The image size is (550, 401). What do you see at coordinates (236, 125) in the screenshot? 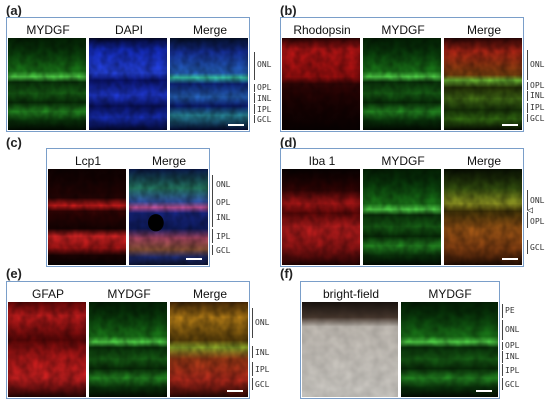
I see `panel-a-scale-bar` at bounding box center [236, 125].